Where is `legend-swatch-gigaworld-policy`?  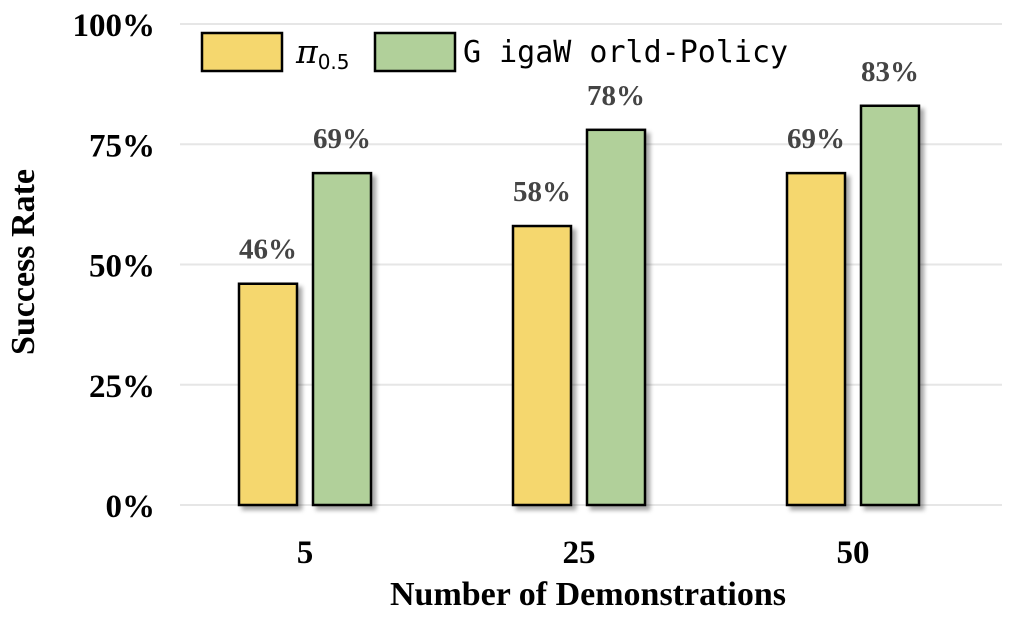
legend-swatch-gigaworld-policy is located at coordinates (415, 52).